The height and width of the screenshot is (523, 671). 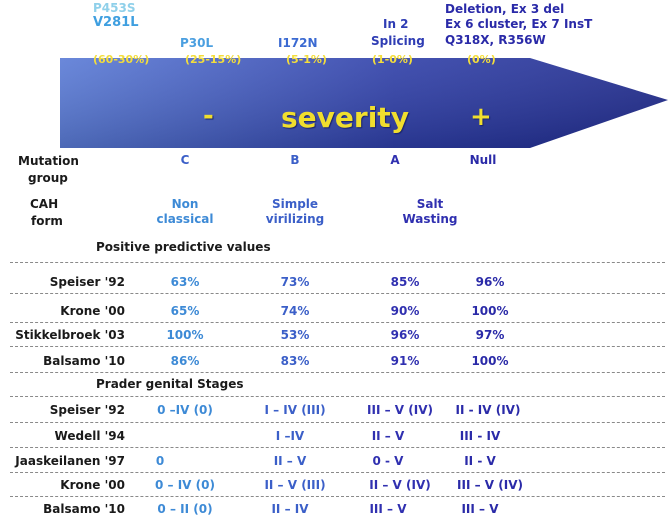 I want to click on ppv-2-b: 74%, so click(x=295, y=311).